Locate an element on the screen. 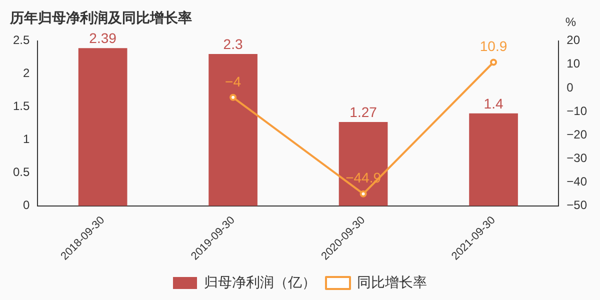 Image resolution: width=600 pixels, height=300 pixels. legend-label: 同比增长率 is located at coordinates (392, 282).